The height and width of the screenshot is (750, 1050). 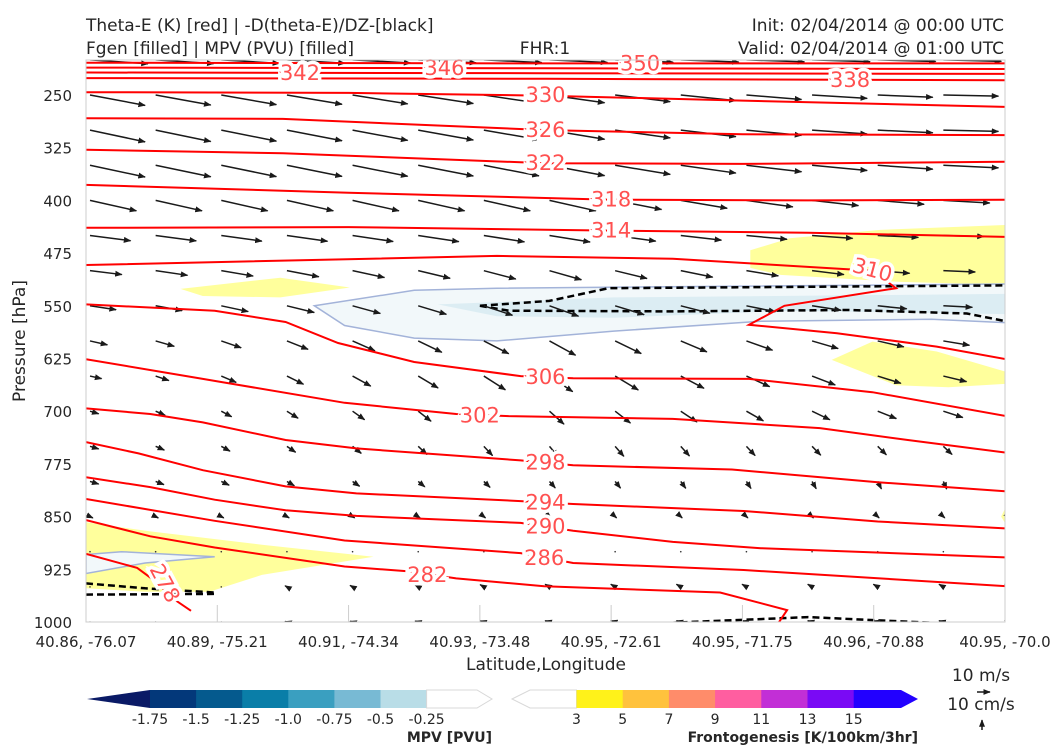 I want to click on y-tick-label: 475, so click(x=57, y=254).